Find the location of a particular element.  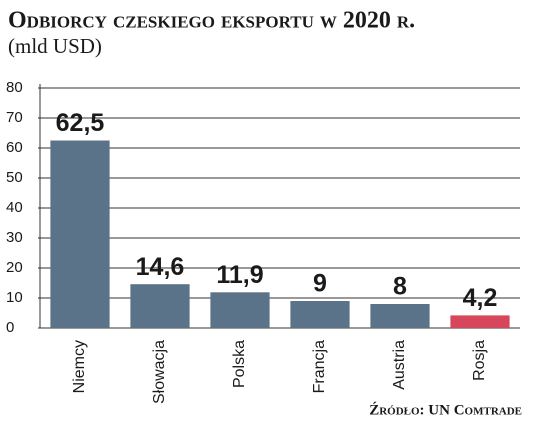

y-tick-label: 60 is located at coordinates (14, 147).